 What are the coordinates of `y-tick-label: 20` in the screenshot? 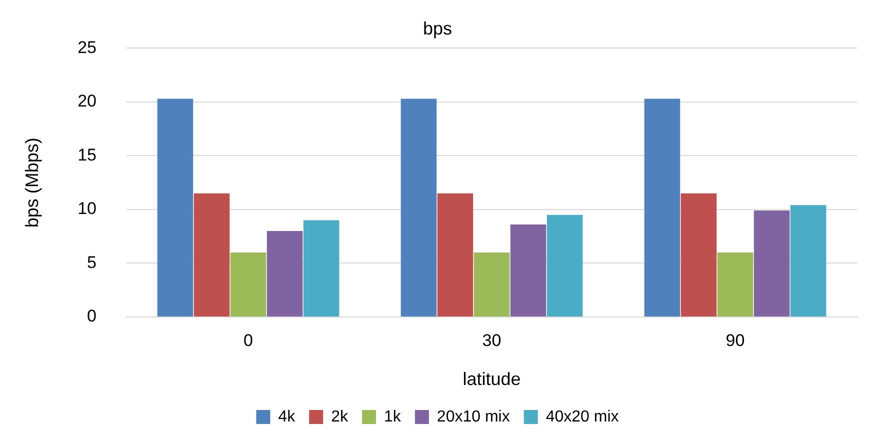 It's located at (87, 101).